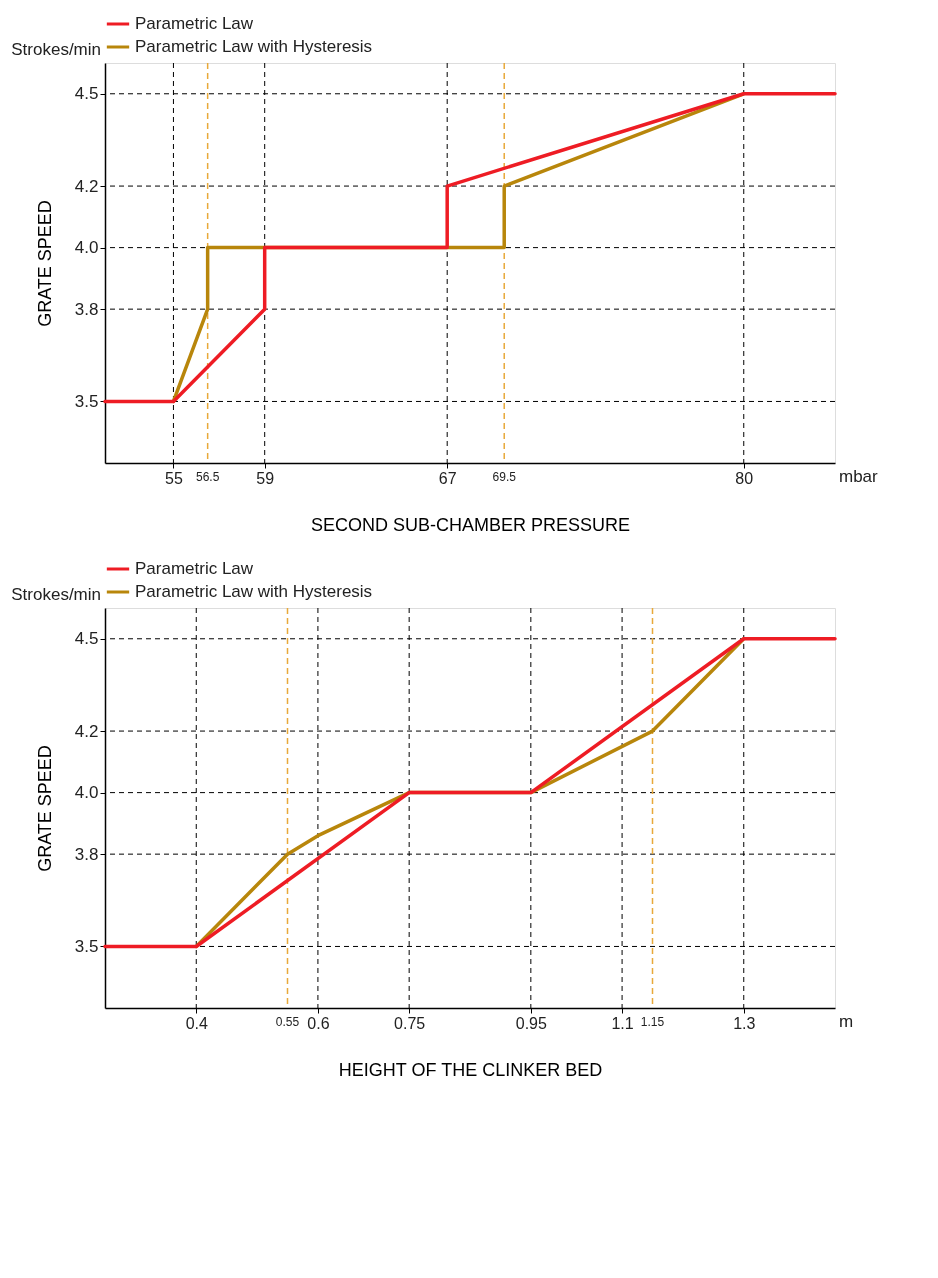  Describe the element at coordinates (652, 1022) in the screenshot. I see `ref-line-label: 1.15` at that location.